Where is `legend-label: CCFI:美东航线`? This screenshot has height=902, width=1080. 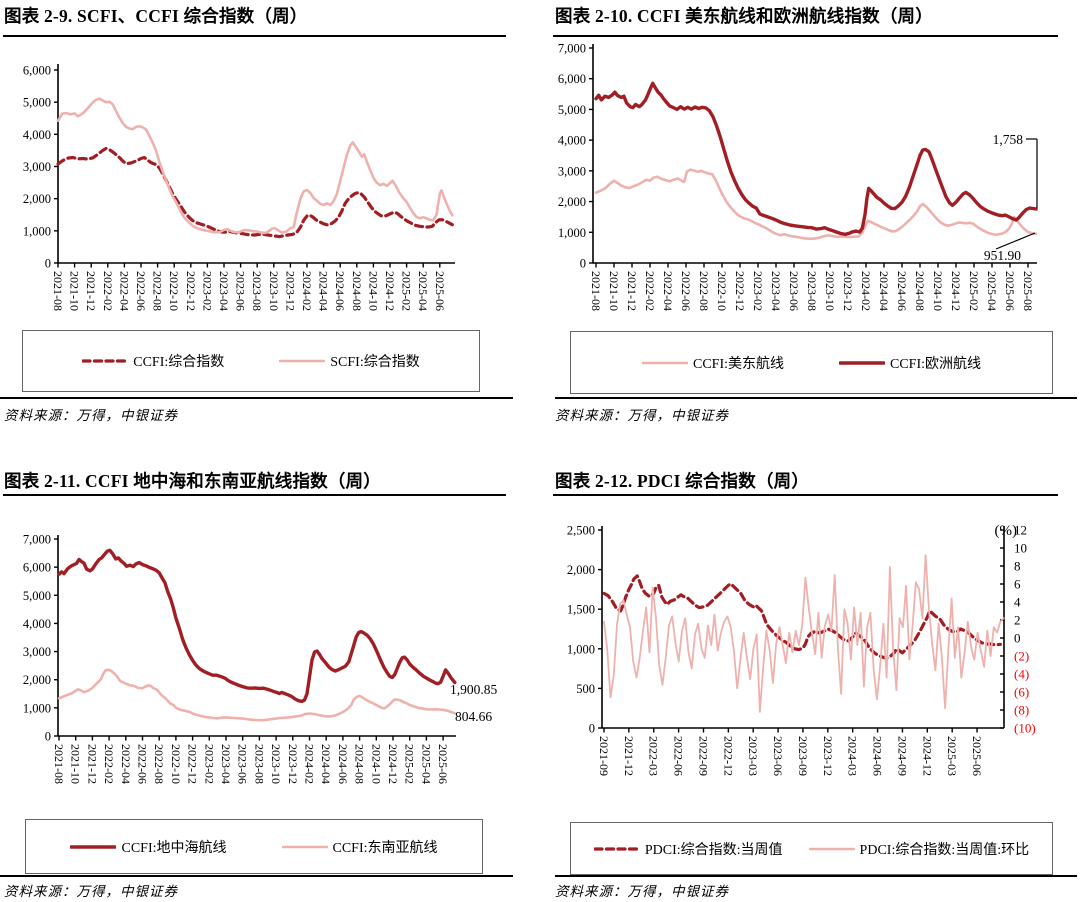
legend-label: CCFI:美东航线 is located at coordinates (738, 364).